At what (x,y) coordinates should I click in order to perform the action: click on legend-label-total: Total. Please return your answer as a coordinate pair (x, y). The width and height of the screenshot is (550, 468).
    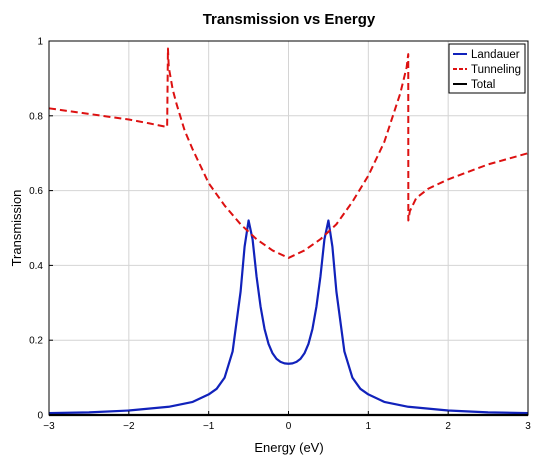
    Looking at the image, I should click on (483, 85).